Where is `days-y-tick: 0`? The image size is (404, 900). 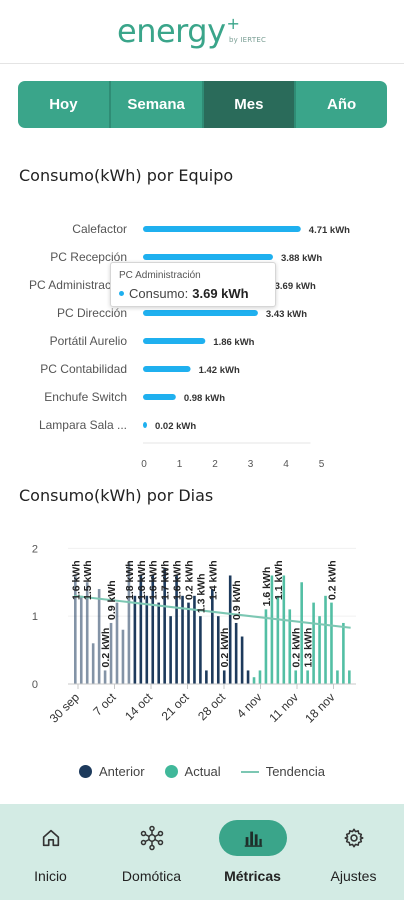 days-y-tick: 0 is located at coordinates (35, 685).